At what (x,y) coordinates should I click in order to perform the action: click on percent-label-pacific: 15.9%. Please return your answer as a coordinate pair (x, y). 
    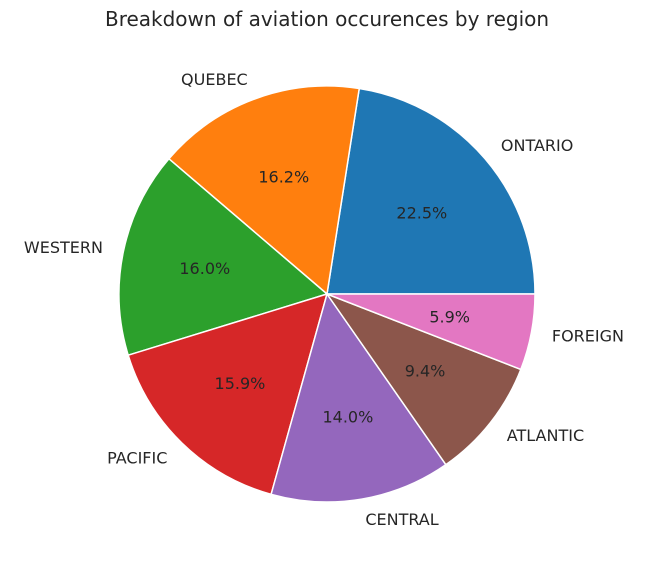
    Looking at the image, I should click on (240, 383).